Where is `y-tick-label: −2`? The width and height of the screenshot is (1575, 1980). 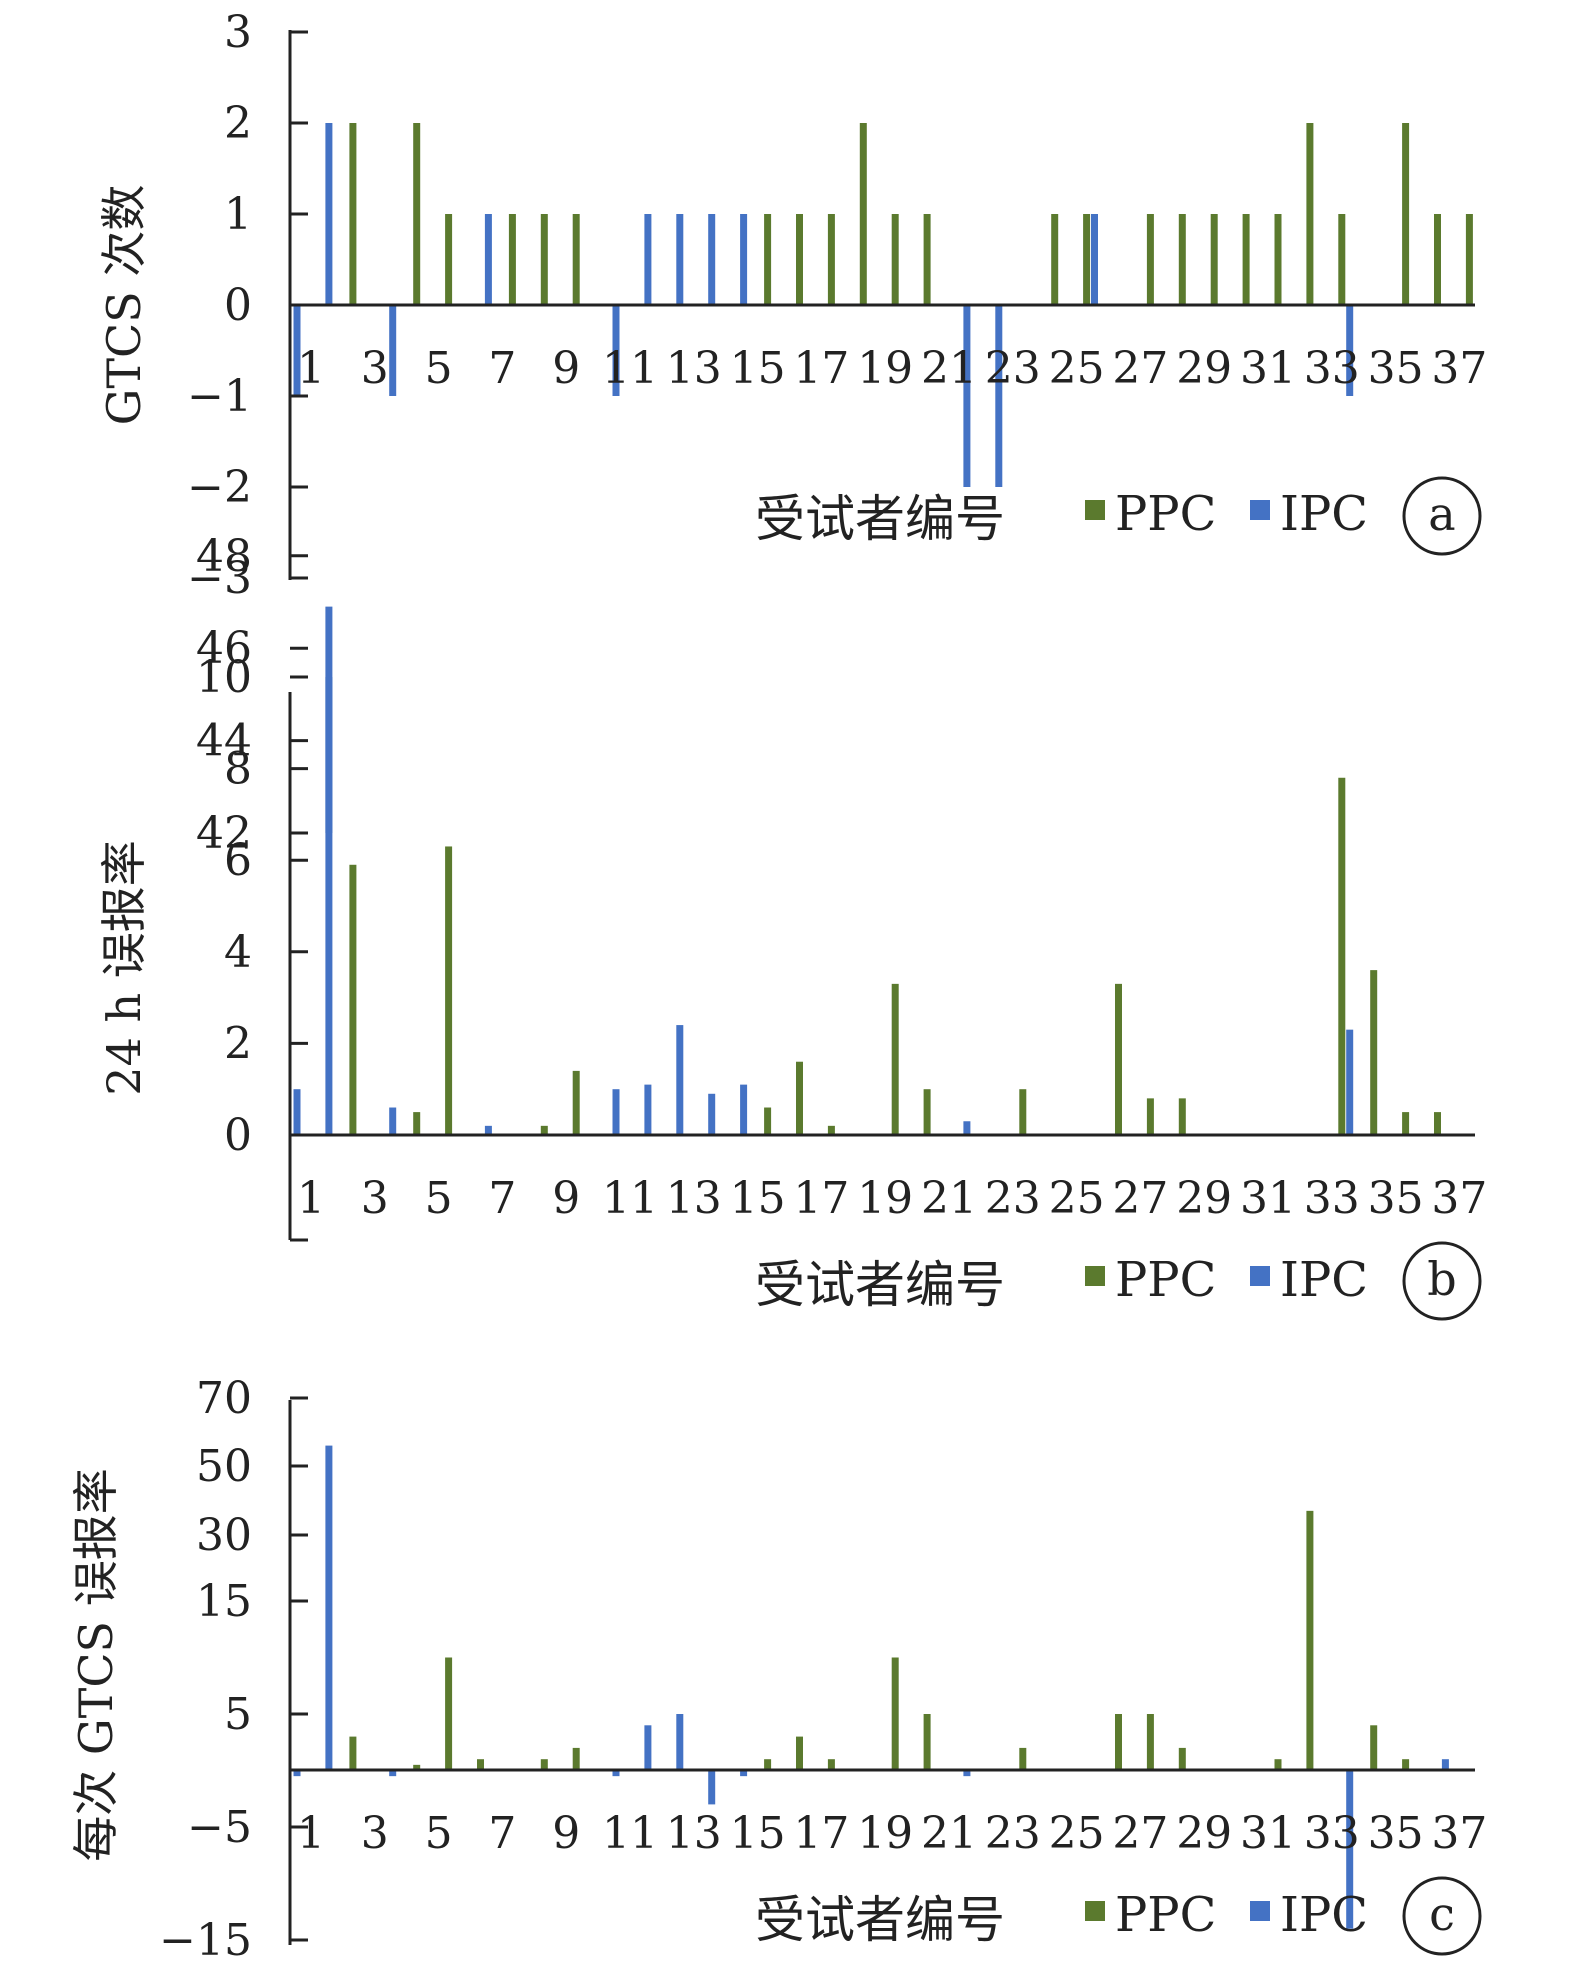
y-tick-label: −2 is located at coordinates (219, 487).